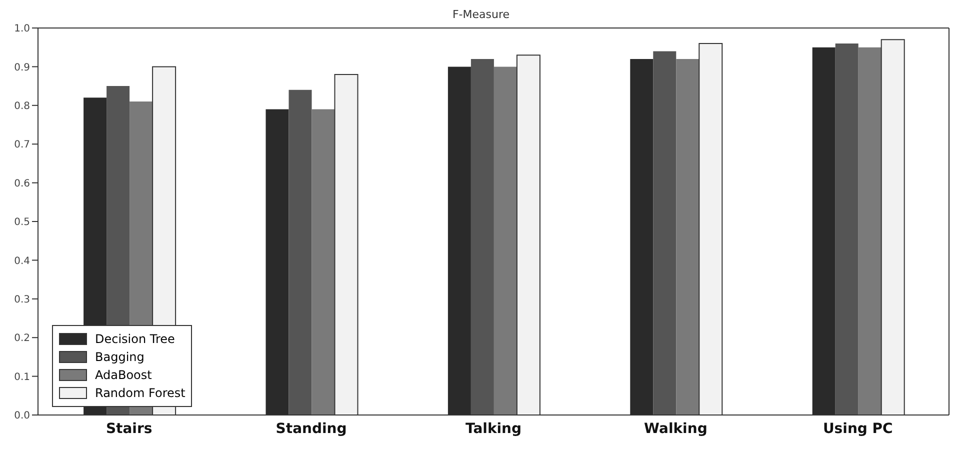 The height and width of the screenshot is (453, 962). Describe the element at coordinates (311, 428) in the screenshot. I see `x-tick-label: Standing` at that location.